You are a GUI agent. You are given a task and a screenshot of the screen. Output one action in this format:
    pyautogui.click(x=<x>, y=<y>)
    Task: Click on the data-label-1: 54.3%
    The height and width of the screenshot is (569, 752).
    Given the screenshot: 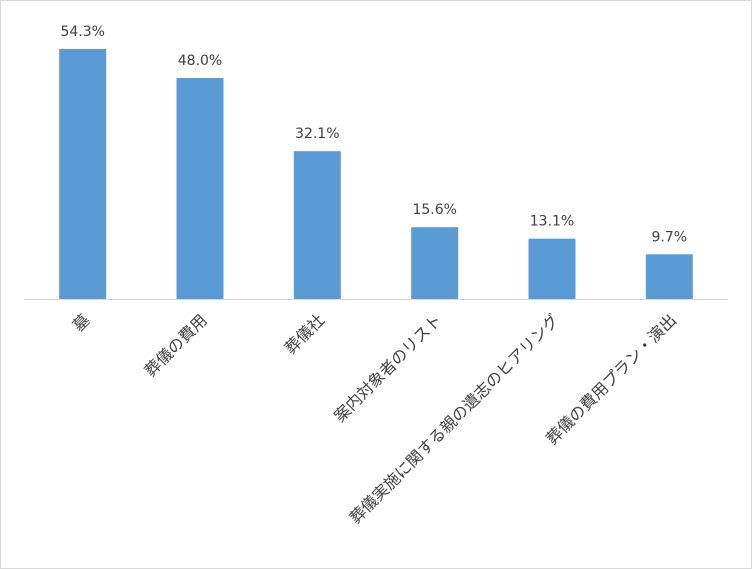 What is the action you would take?
    pyautogui.click(x=82, y=32)
    